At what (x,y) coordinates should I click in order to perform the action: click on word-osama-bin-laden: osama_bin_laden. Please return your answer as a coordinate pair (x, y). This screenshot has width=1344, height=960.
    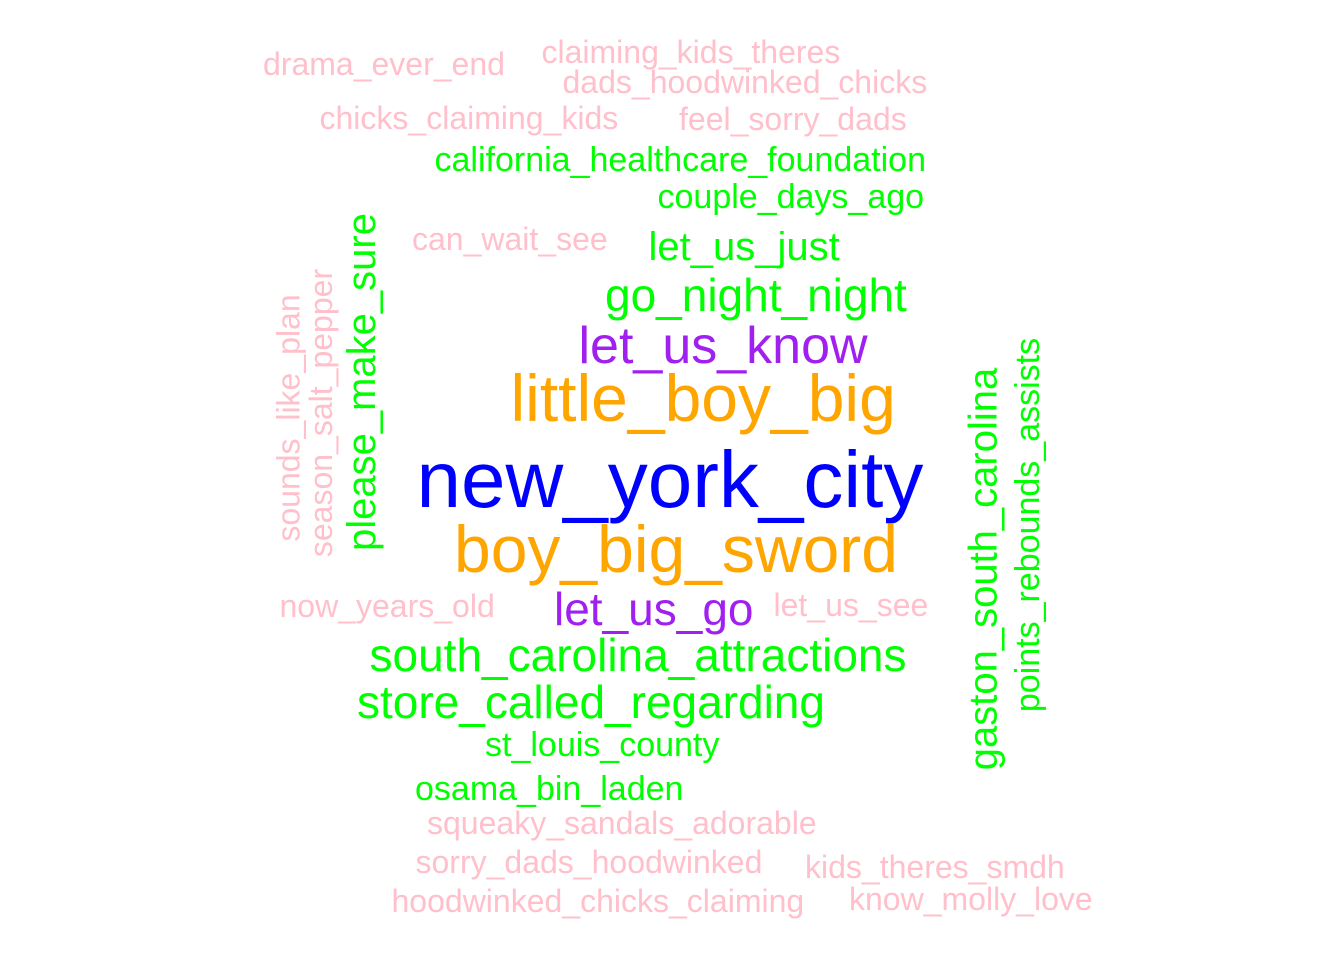
    Looking at the image, I should click on (549, 789).